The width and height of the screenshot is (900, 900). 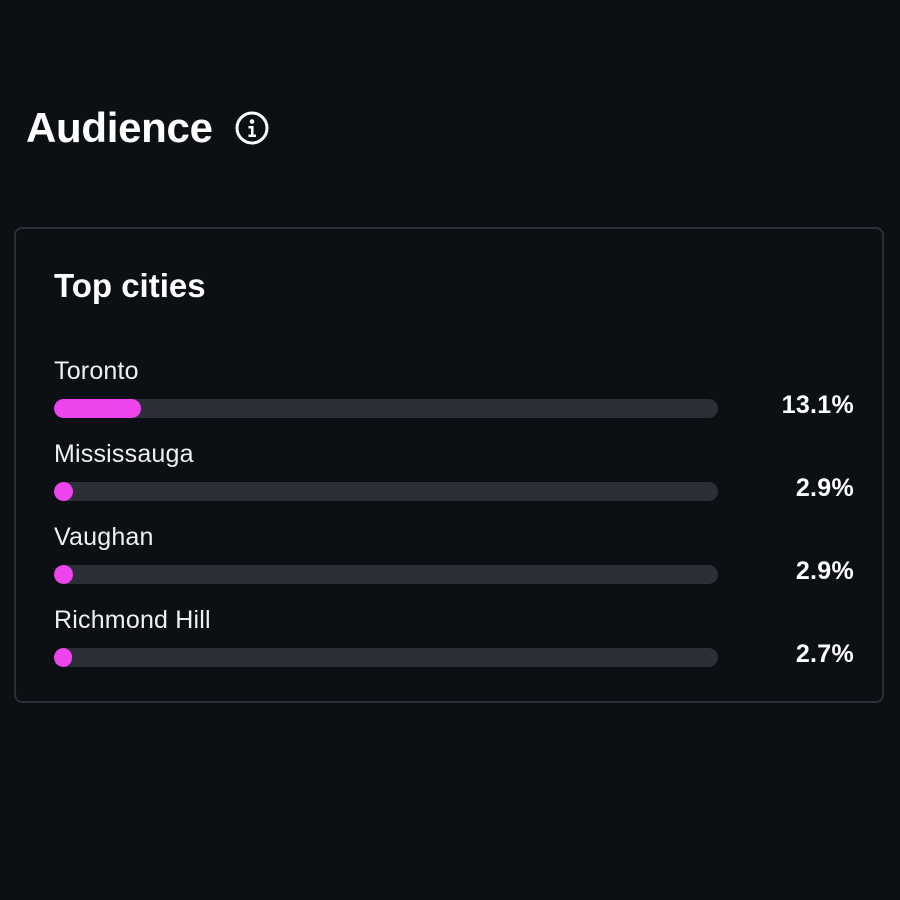 What do you see at coordinates (96, 371) in the screenshot?
I see `city-name: Toronto` at bounding box center [96, 371].